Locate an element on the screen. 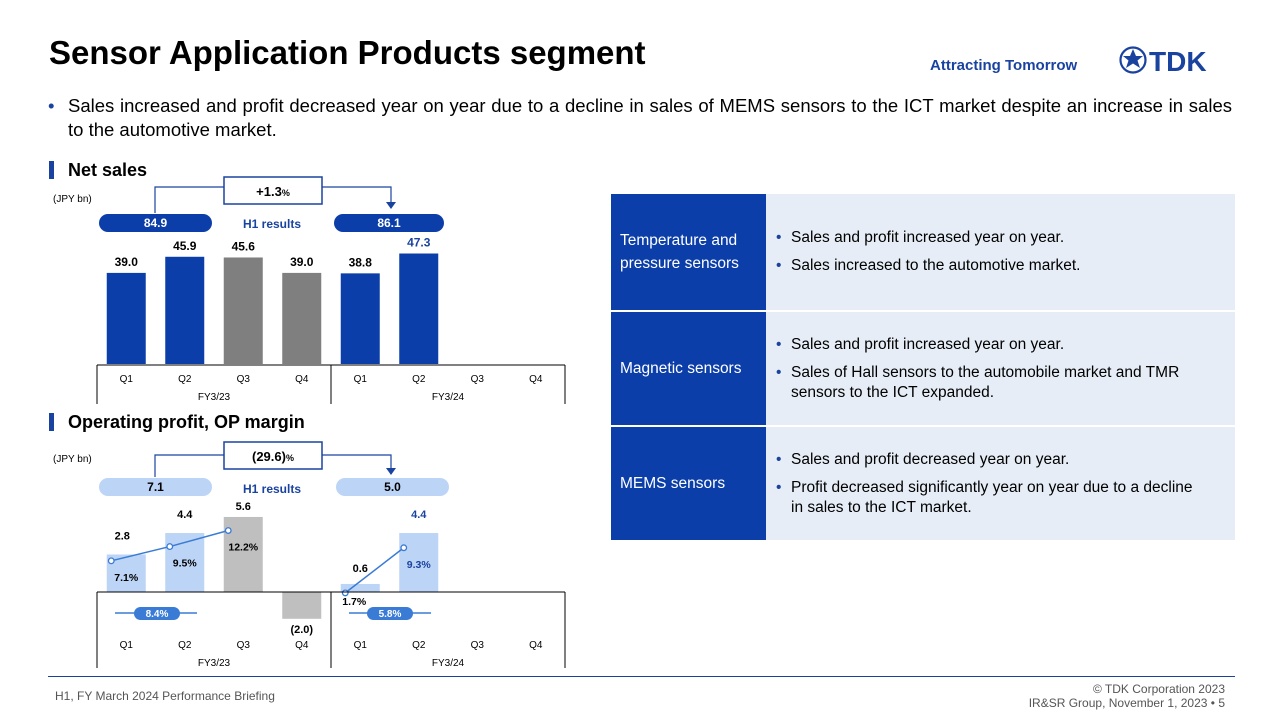 The width and height of the screenshot is (1281, 720). op-group-label: FY3/24 is located at coordinates (448, 663).